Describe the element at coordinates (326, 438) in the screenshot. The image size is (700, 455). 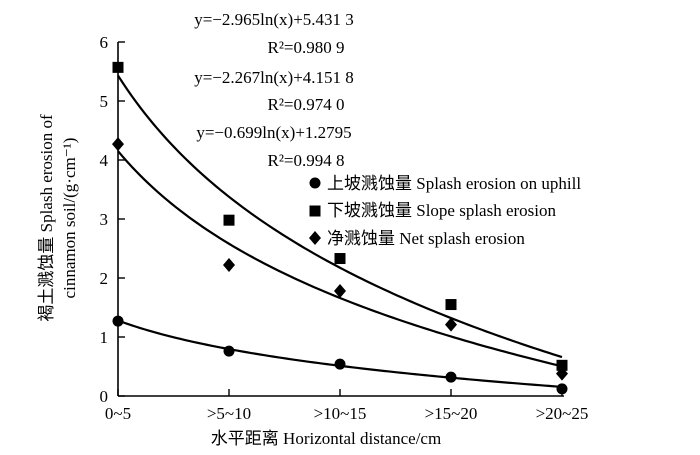
I see `x-axis-title: 水平距离 Horizontal distance/cm` at that location.